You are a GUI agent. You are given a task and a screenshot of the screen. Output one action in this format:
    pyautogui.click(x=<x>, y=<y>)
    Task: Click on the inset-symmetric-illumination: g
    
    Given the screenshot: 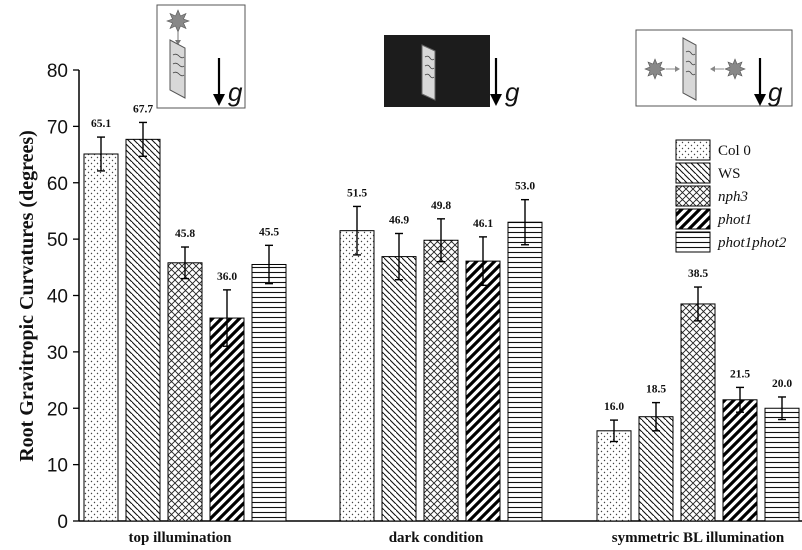 What is the action you would take?
    pyautogui.click(x=714, y=68)
    